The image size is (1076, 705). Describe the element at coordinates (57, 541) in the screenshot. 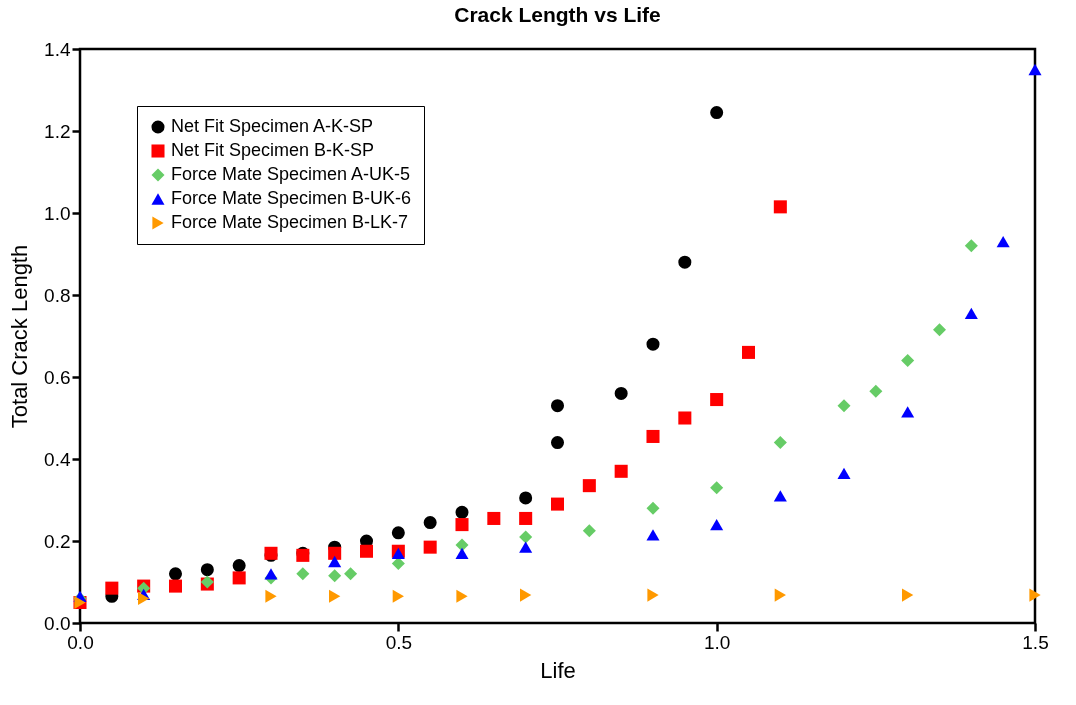

I see `y-tick-label: 0.2` at that location.